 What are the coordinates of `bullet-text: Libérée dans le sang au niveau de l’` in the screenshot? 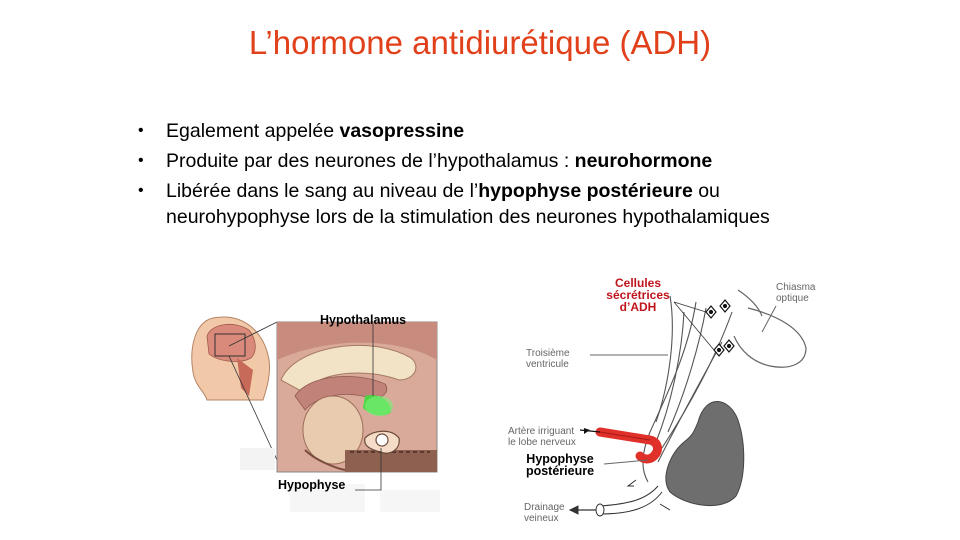 It's located at (322, 191).